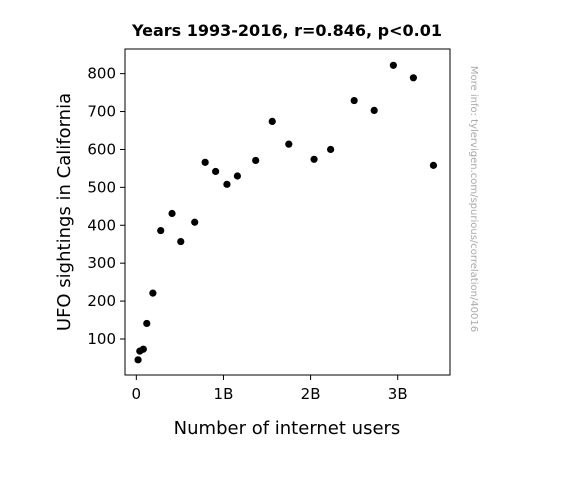  What do you see at coordinates (101, 187) in the screenshot?
I see `y-tick-label: 500` at bounding box center [101, 187].